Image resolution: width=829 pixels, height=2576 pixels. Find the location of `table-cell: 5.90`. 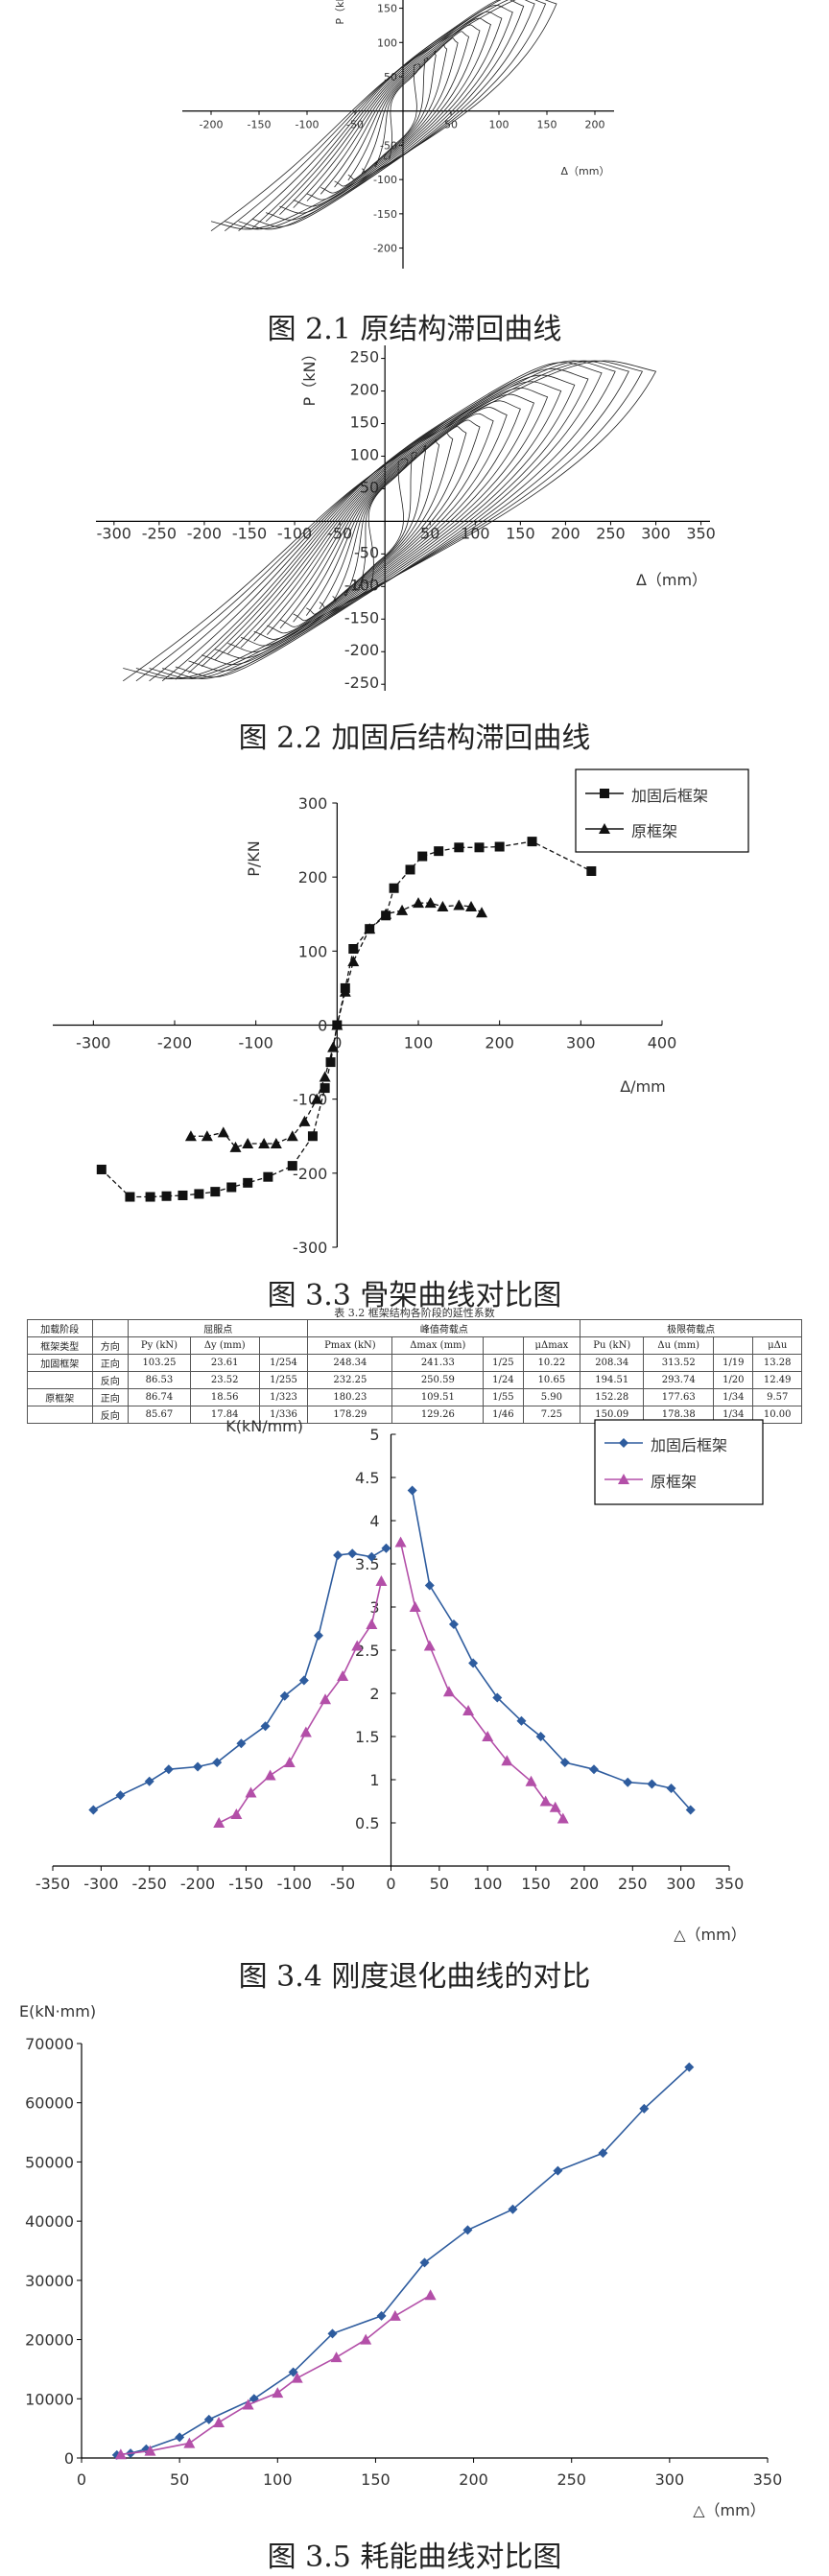

table-cell: 5.90 is located at coordinates (551, 1397).